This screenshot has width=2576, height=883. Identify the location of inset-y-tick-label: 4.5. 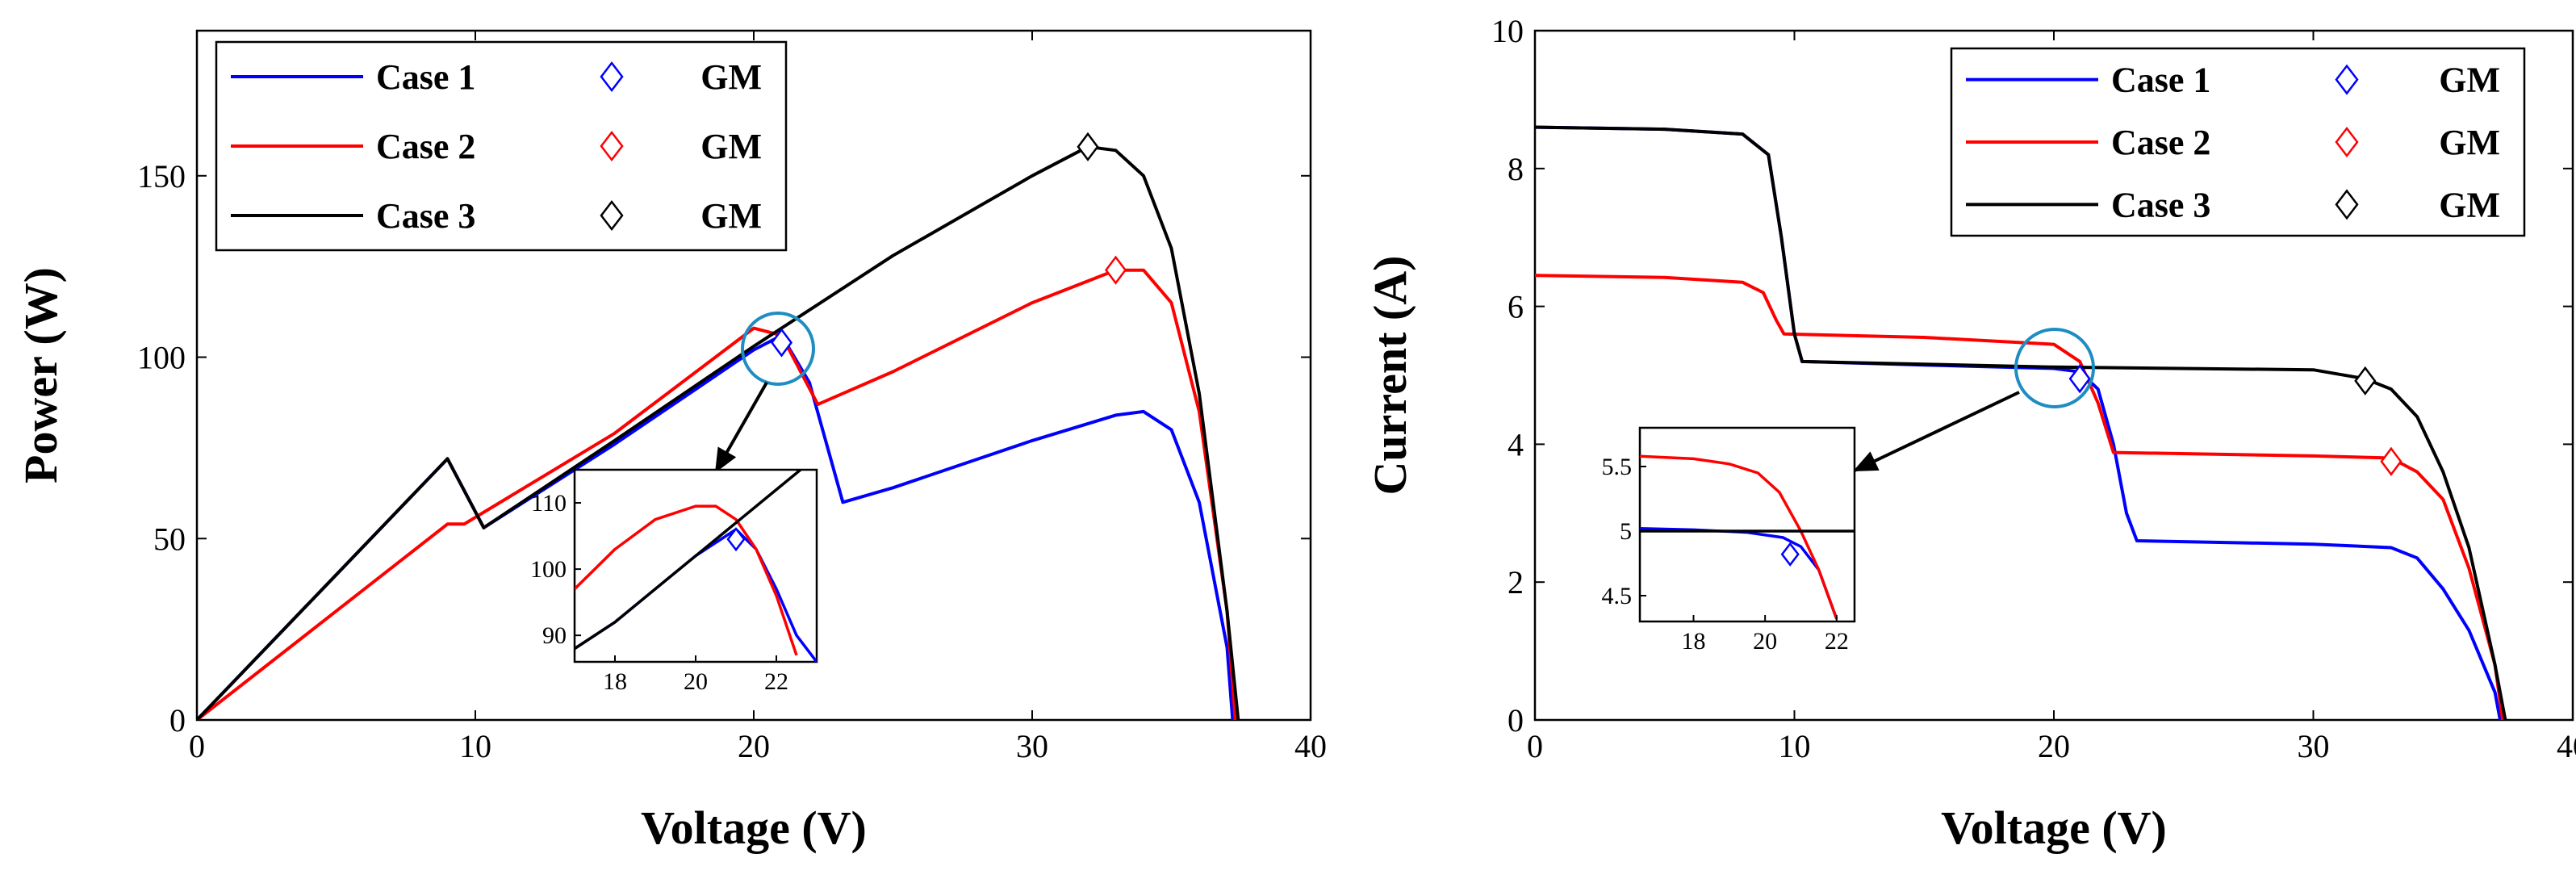
(1617, 596).